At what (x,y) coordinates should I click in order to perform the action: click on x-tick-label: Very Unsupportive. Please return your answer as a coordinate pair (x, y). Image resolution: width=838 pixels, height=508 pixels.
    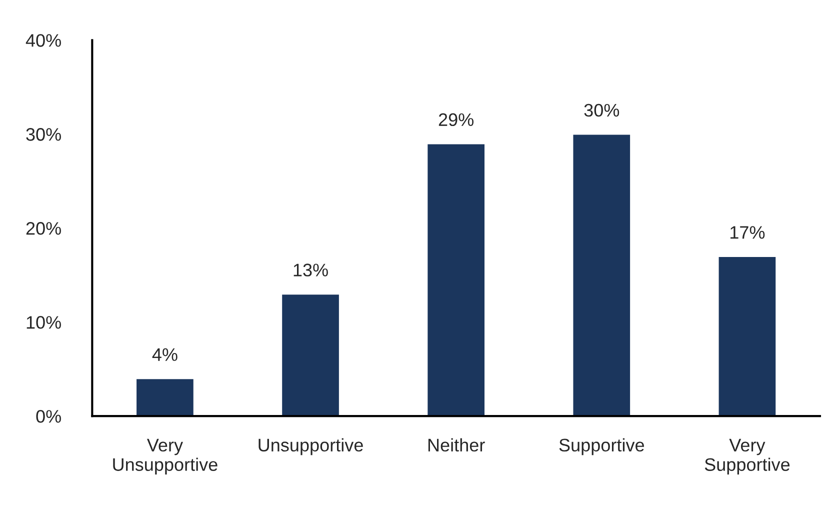
    Looking at the image, I should click on (165, 456).